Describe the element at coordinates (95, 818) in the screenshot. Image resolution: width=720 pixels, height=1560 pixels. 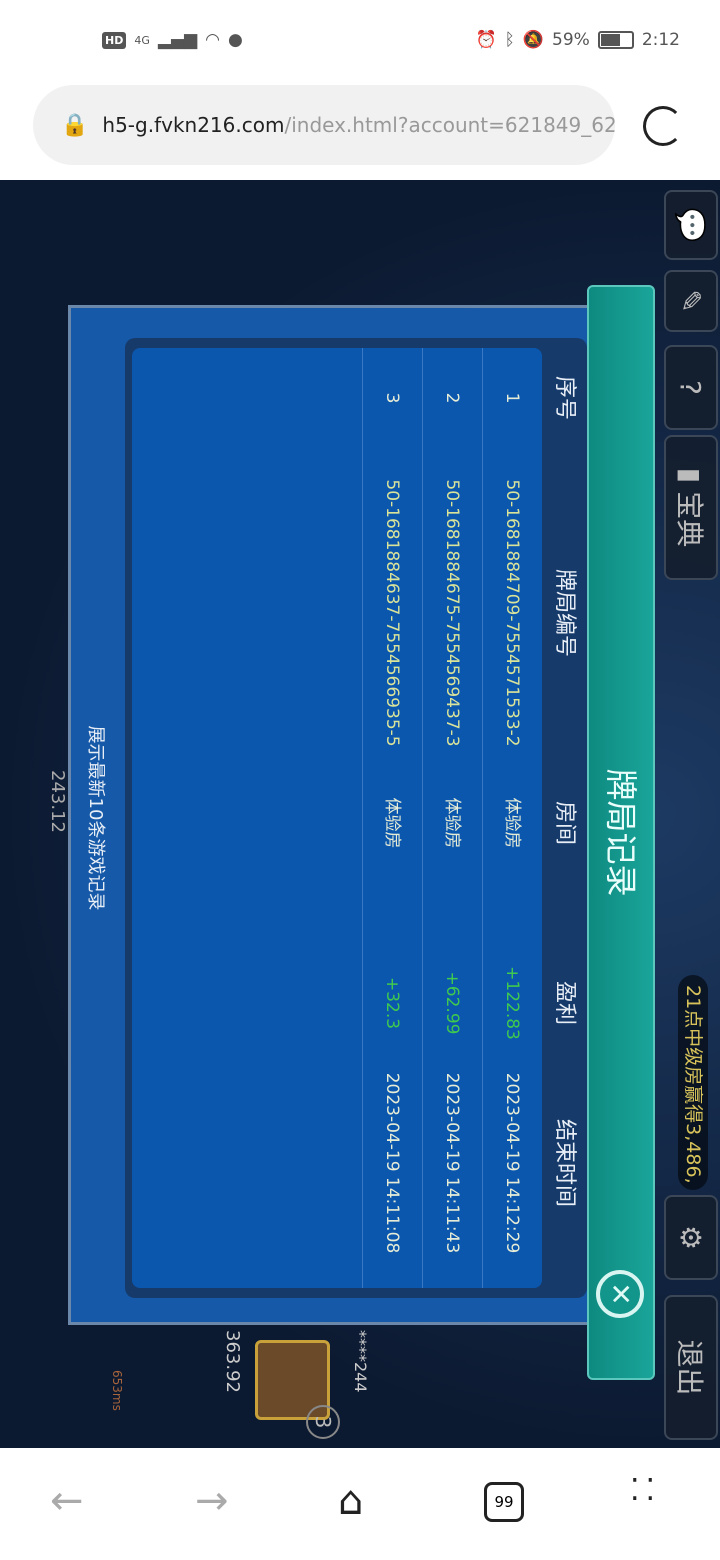
I see `footer-note: 展示最新10条游戏记录` at that location.